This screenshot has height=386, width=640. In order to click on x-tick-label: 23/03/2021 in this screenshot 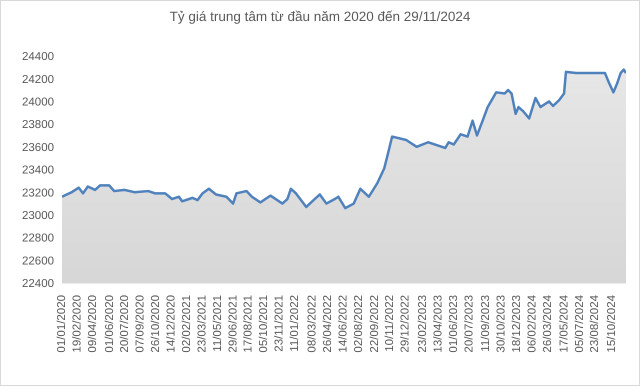, I will do `click(202, 324)`.